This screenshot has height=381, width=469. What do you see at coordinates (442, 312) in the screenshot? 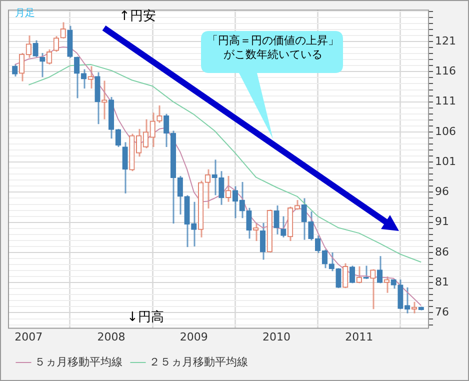
I see `y-tick-label: 76` at bounding box center [442, 312].